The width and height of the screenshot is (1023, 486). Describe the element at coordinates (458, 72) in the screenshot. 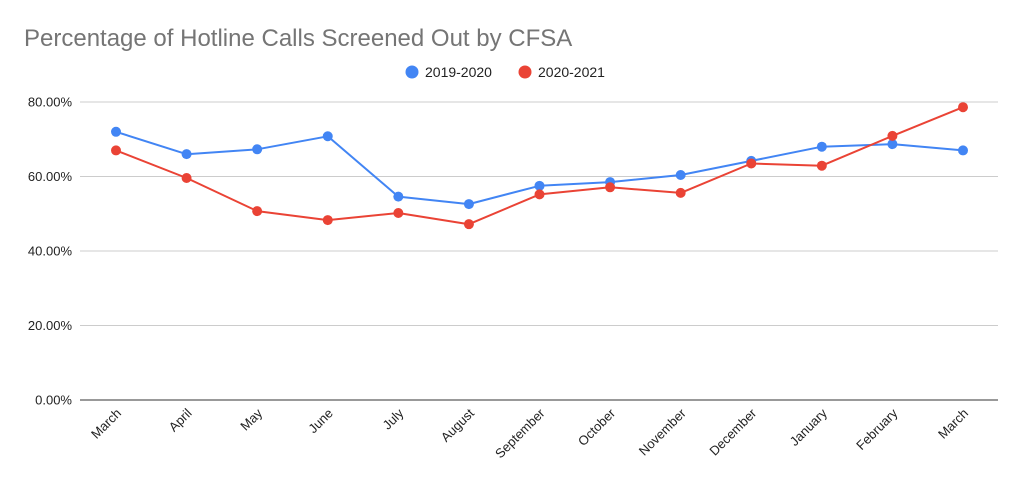

I see `legend-label: 2019-2020` at that location.